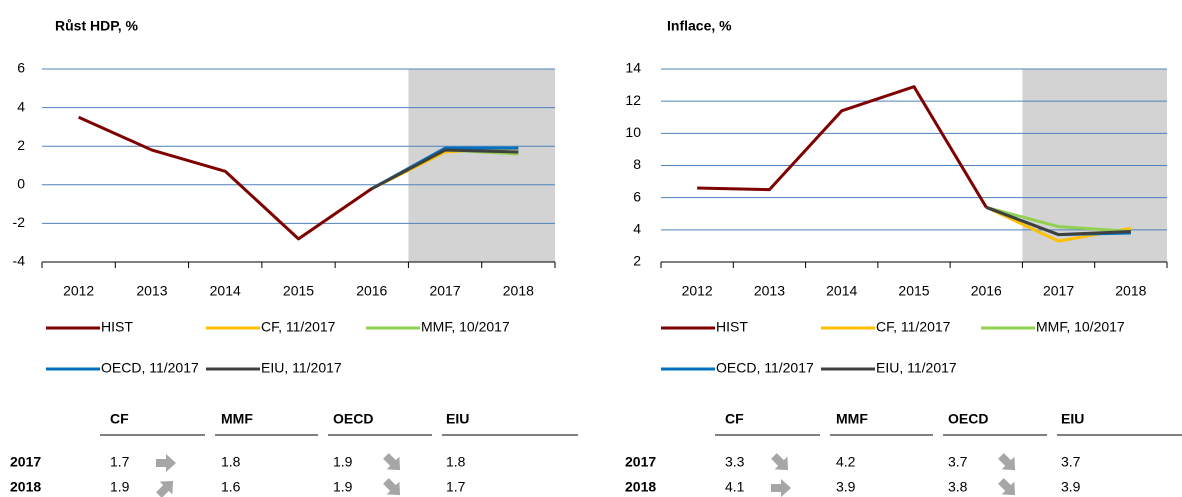 The width and height of the screenshot is (1182, 497). What do you see at coordinates (699, 26) in the screenshot?
I see `chart-title: Inflace, %` at bounding box center [699, 26].